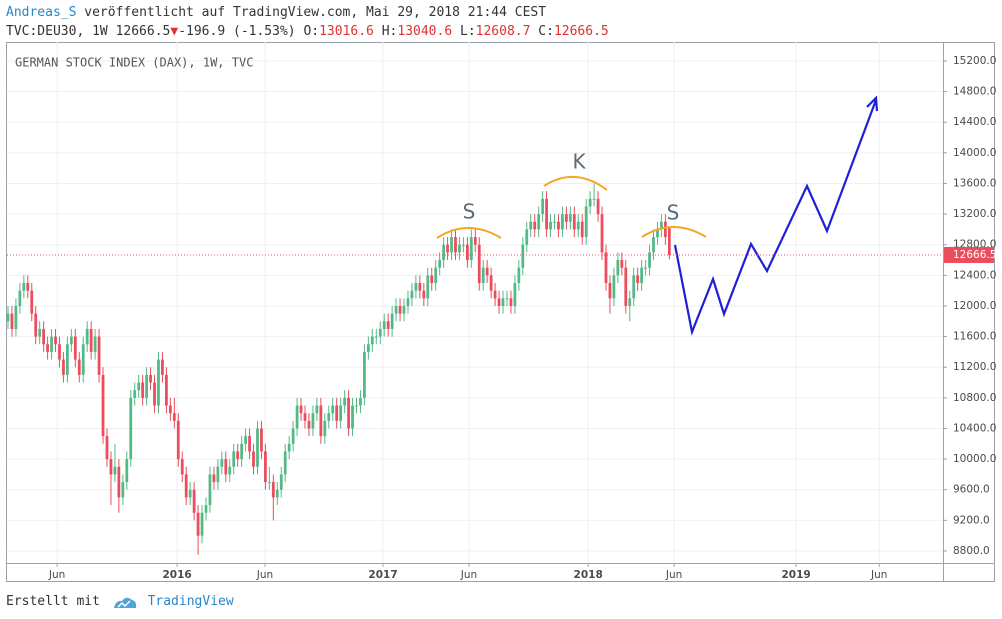 Image resolution: width=1002 pixels, height=619 pixels. I want to click on arc, so click(674, 232).